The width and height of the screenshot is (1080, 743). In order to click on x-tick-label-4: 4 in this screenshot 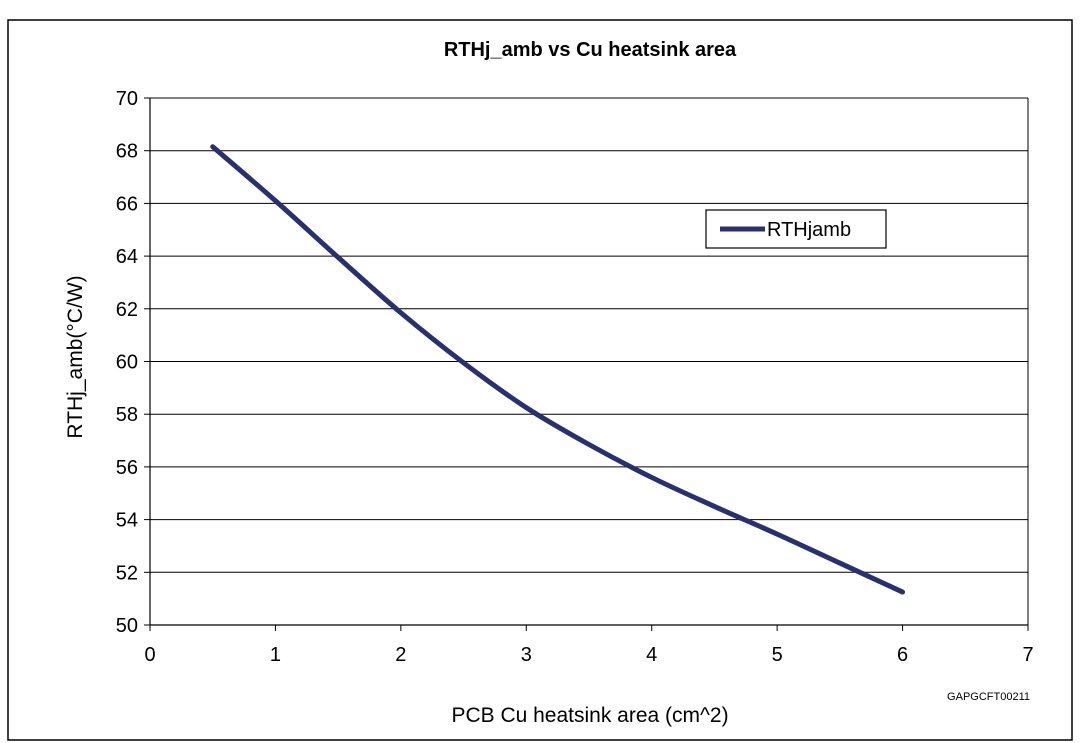, I will do `click(651, 655)`.